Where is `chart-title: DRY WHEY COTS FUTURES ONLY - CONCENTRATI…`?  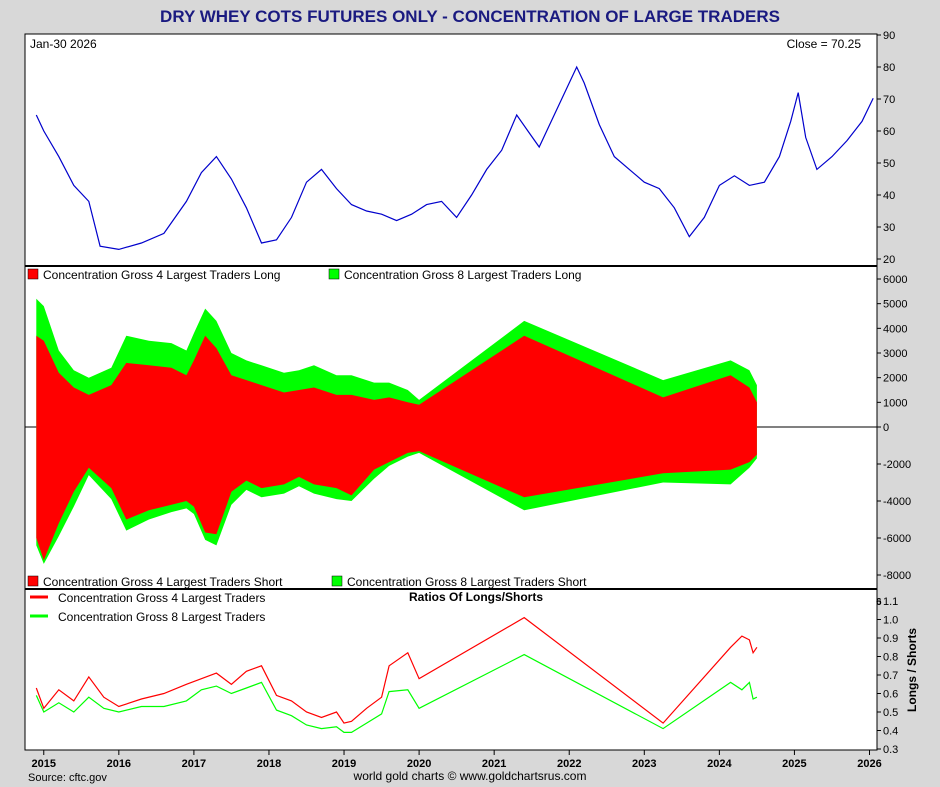
chart-title: DRY WHEY COTS FUTURES ONLY - CONCENTRATI… is located at coordinates (470, 16).